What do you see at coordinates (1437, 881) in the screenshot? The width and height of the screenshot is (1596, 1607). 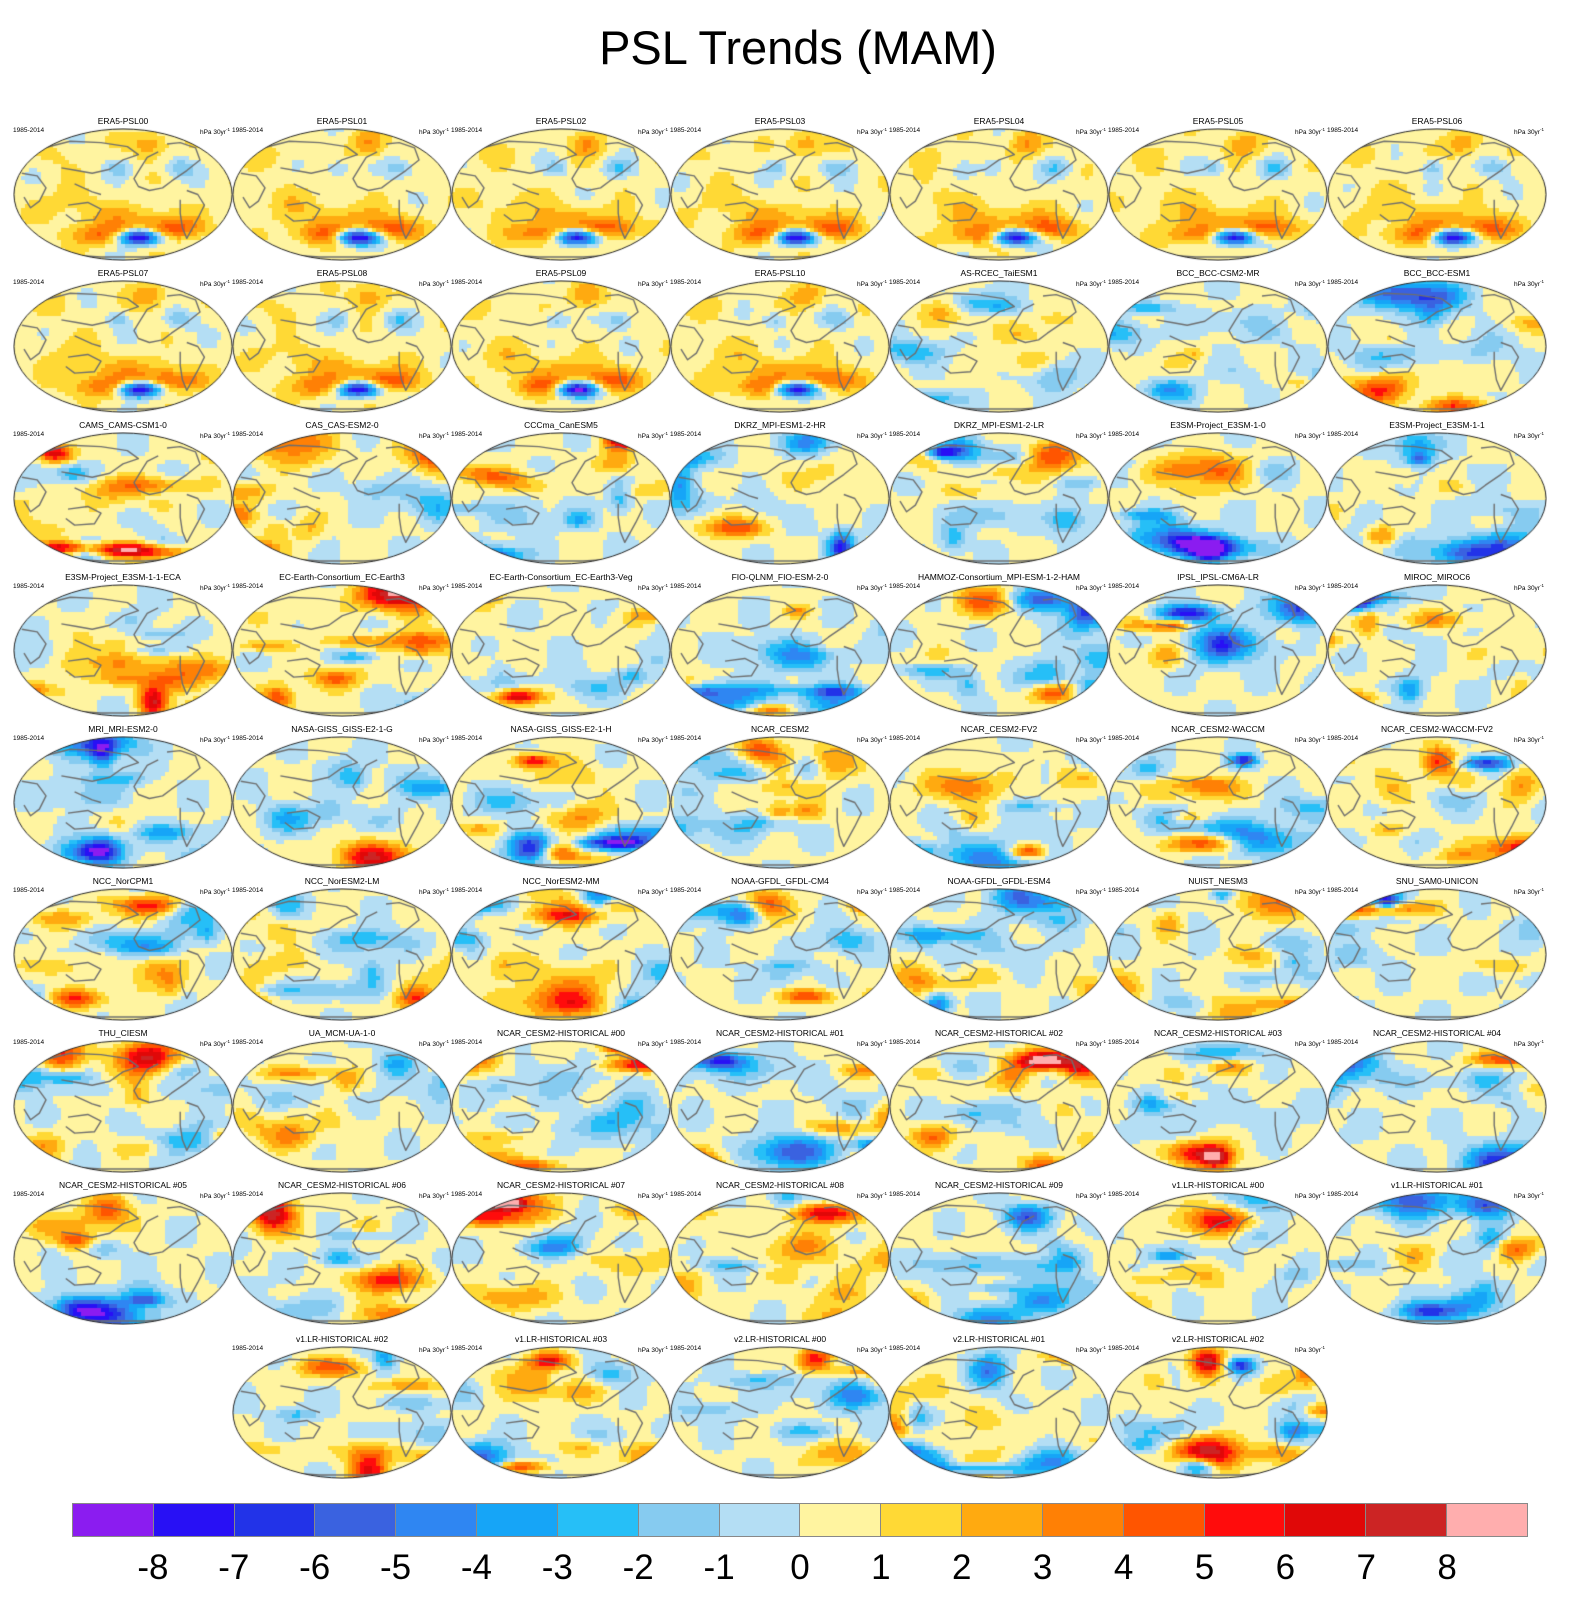 I see `panel-title: SNU_SAM0-UNICON` at bounding box center [1437, 881].